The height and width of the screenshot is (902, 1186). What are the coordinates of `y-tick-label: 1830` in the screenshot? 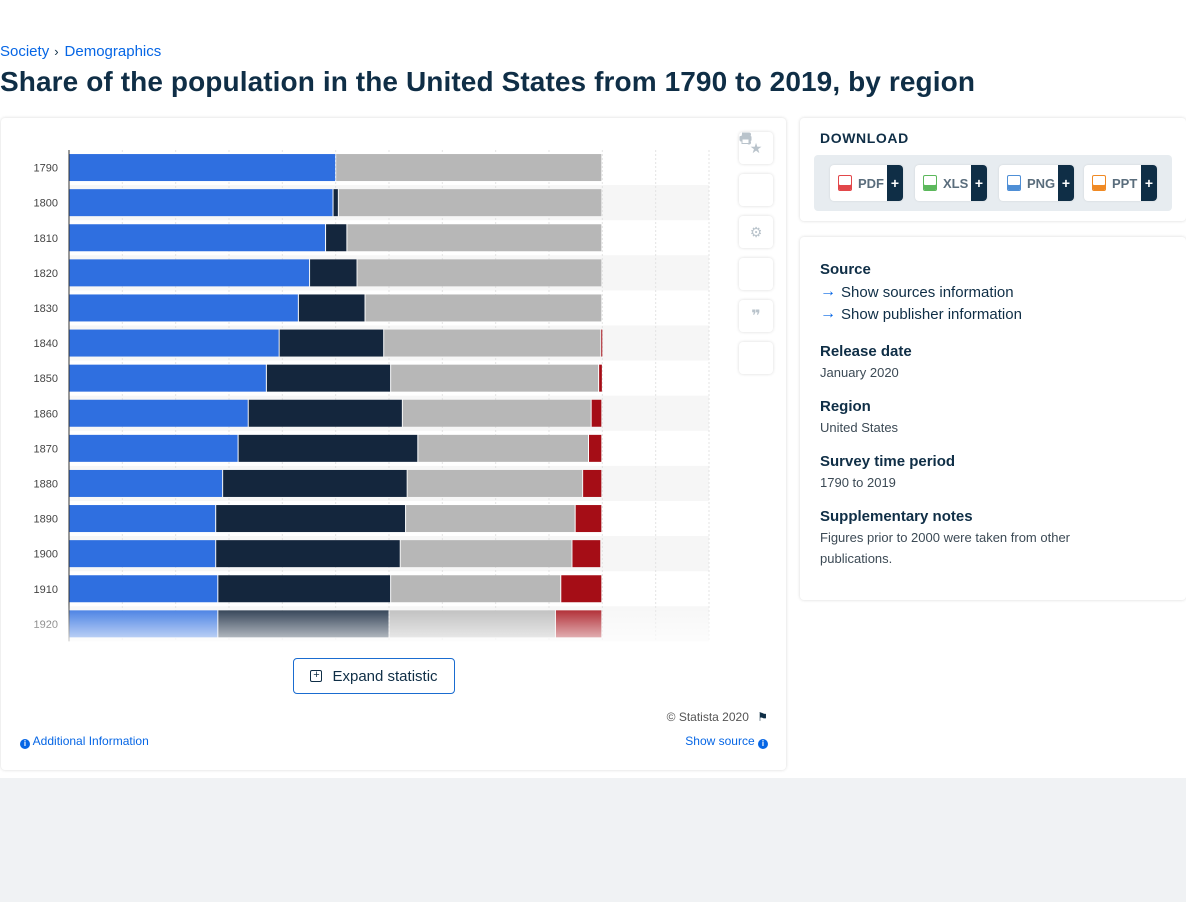 It's located at (46, 309).